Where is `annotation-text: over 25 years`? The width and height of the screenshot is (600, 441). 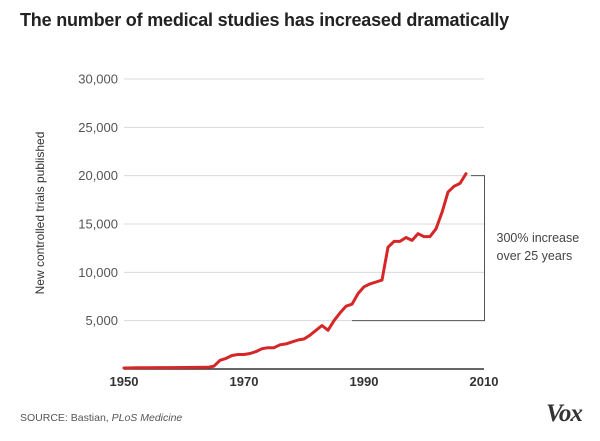
annotation-text: over 25 years is located at coordinates (535, 256).